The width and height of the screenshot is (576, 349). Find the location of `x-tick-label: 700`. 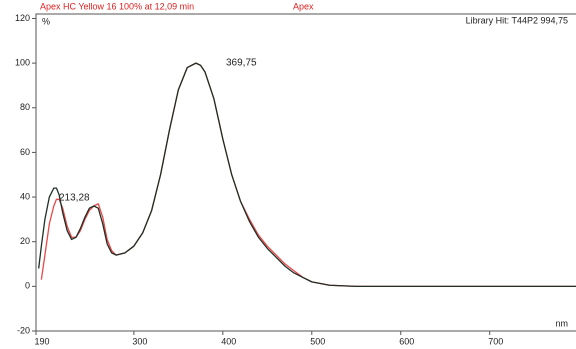

x-tick-label: 700 is located at coordinates (495, 341).